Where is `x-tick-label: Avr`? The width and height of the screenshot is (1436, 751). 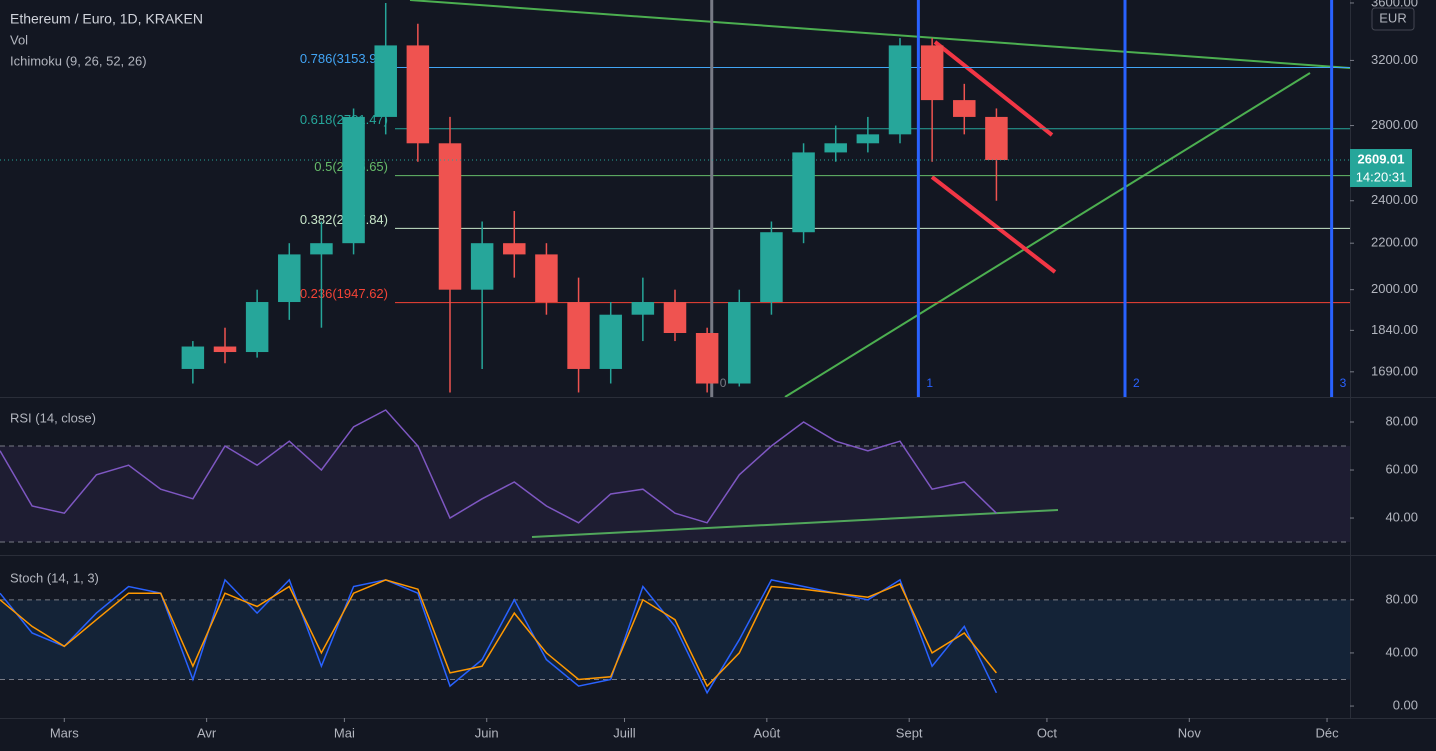
x-tick-label: Avr is located at coordinates (207, 732).